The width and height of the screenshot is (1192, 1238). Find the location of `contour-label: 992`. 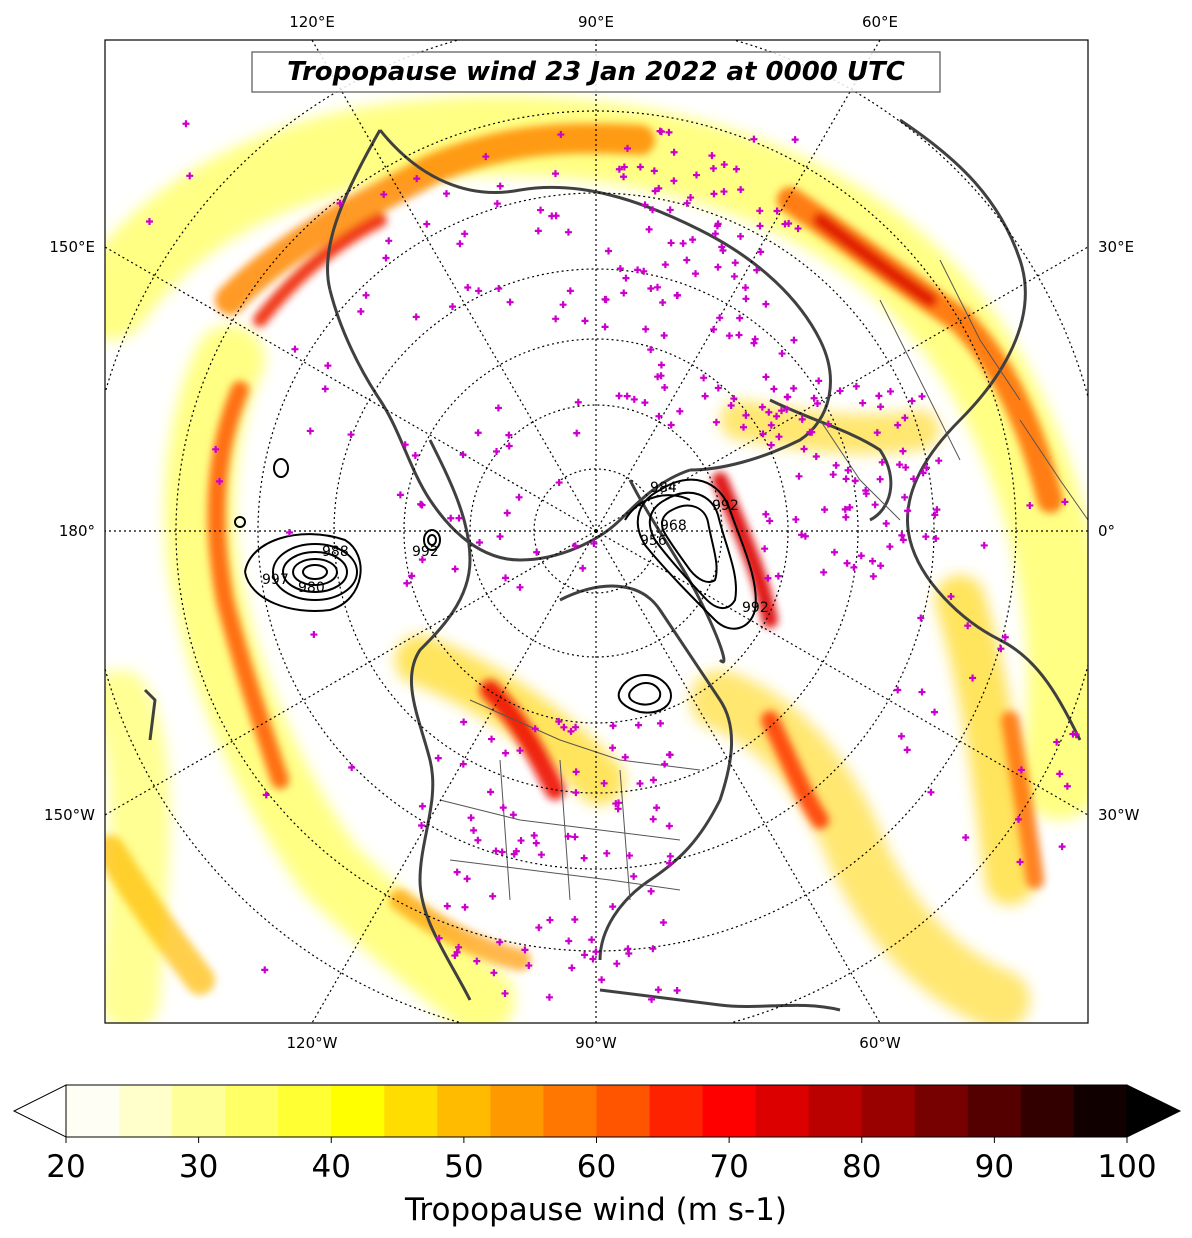

contour-label: 992 is located at coordinates (755, 608).